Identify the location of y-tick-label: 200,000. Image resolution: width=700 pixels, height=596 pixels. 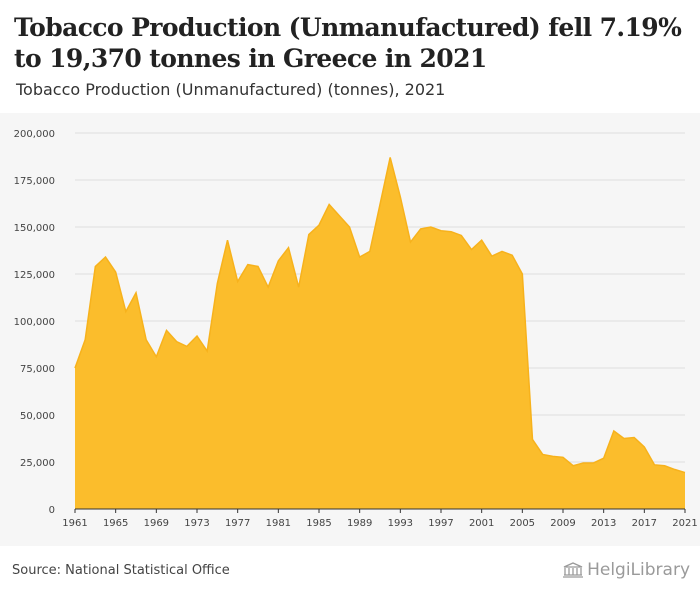
(34, 134).